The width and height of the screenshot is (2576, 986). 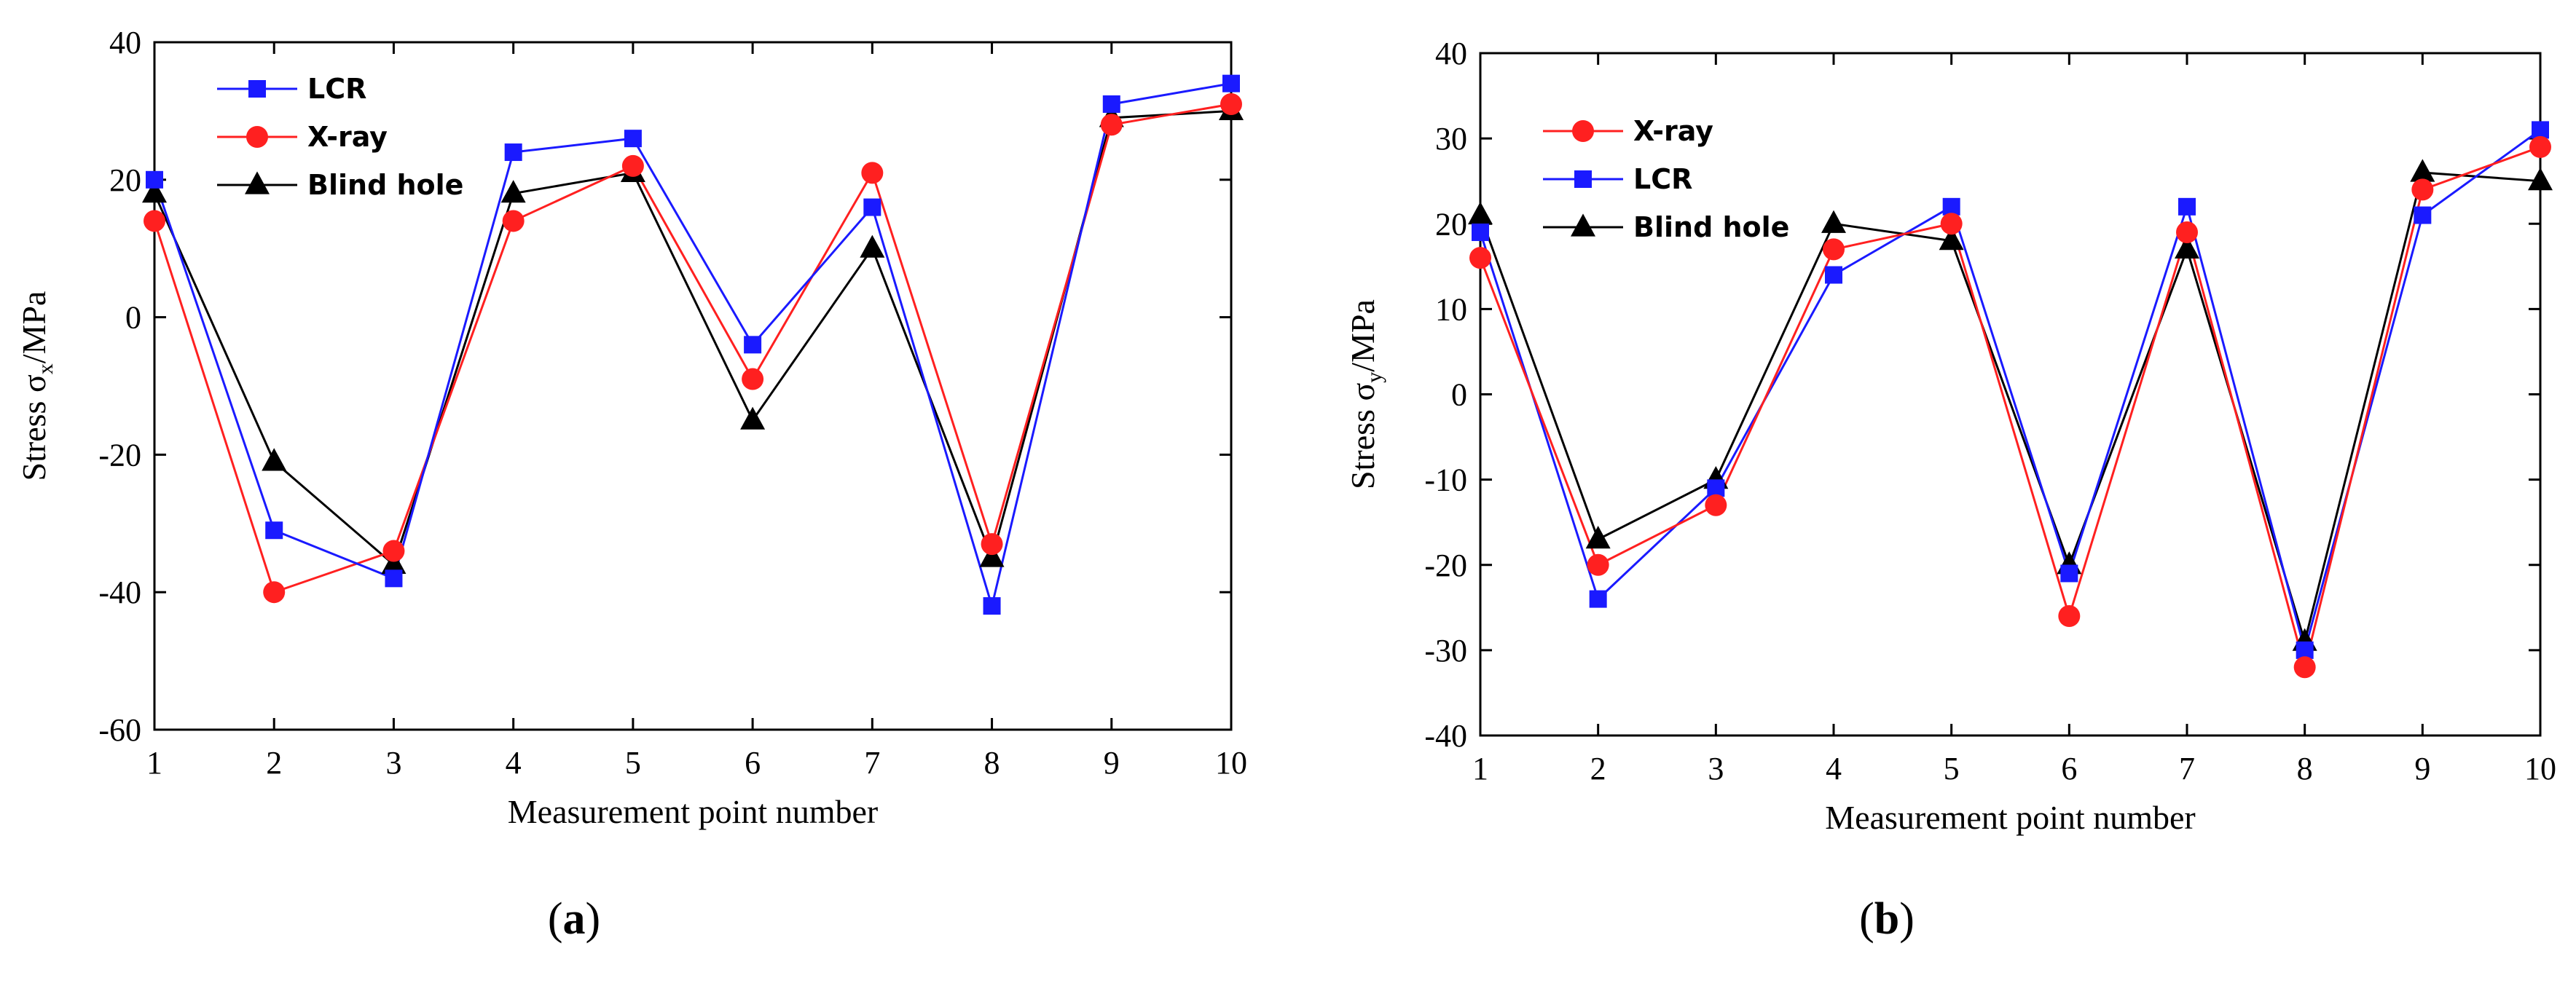 I want to click on y-tick-label: -20, so click(x=119, y=455).